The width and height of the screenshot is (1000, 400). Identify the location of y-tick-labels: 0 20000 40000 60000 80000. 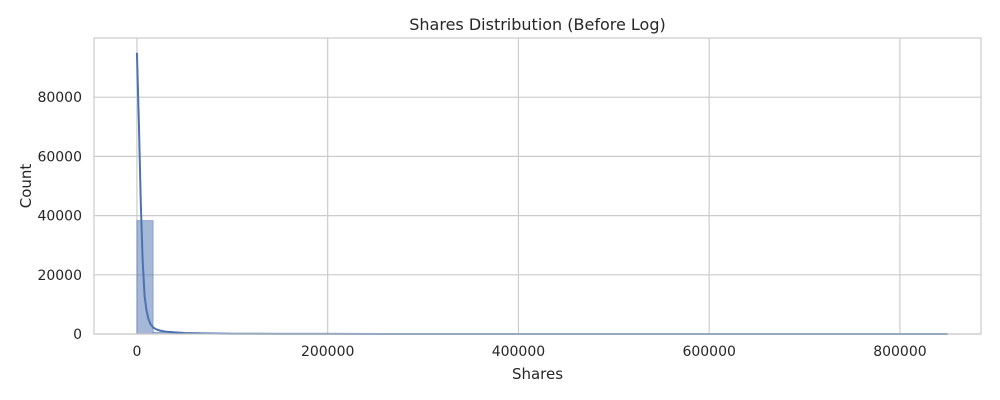
(59, 216).